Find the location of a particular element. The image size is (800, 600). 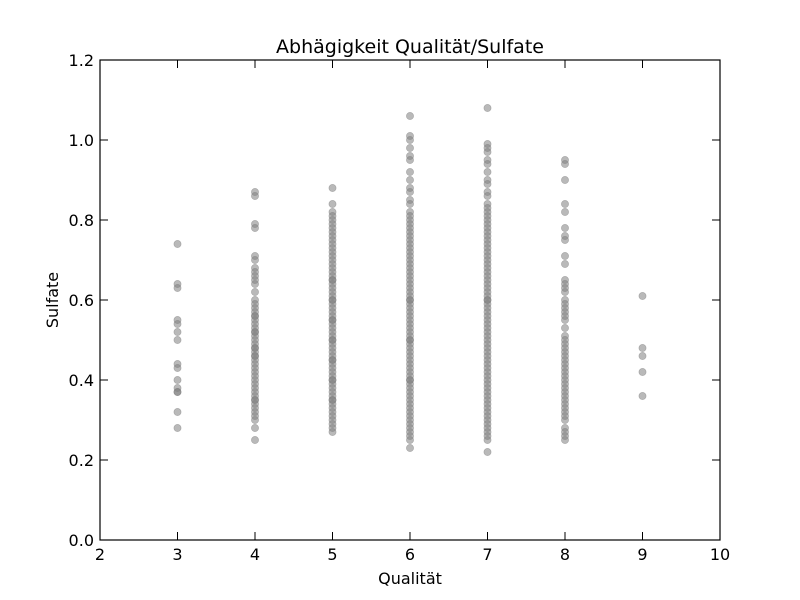

x-tick-label: 2 is located at coordinates (100, 554).